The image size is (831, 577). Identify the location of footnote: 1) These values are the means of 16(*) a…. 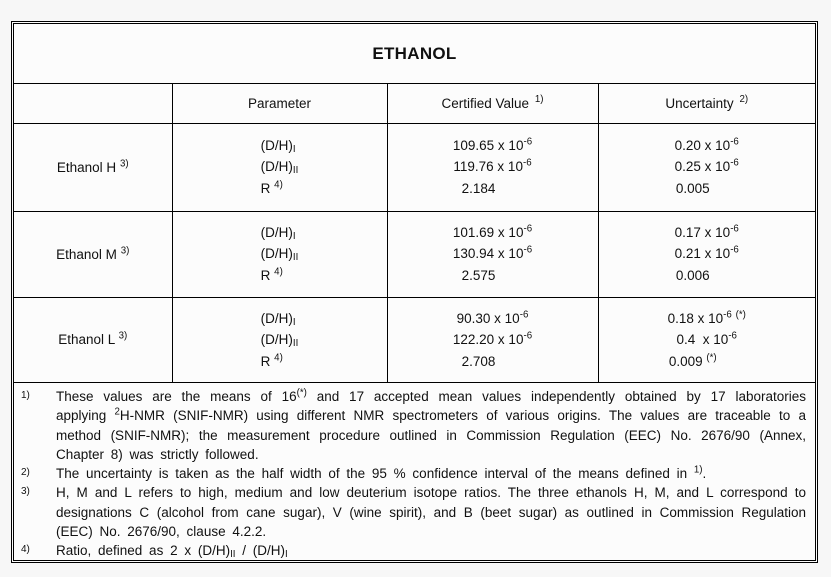
(410, 425).